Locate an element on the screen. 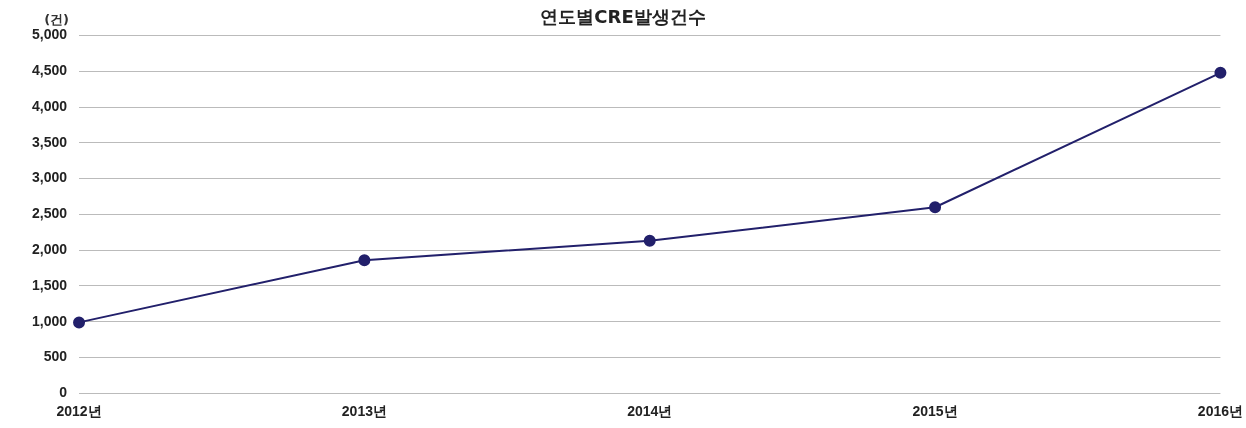  y-tick-label: 1,000 is located at coordinates (49, 320).